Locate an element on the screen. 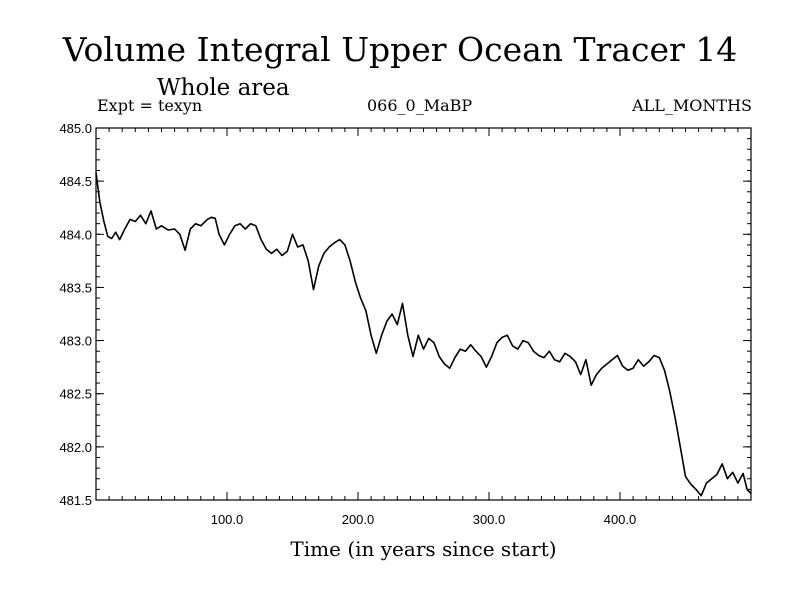  chart-subtitle: Whole area is located at coordinates (223, 88).